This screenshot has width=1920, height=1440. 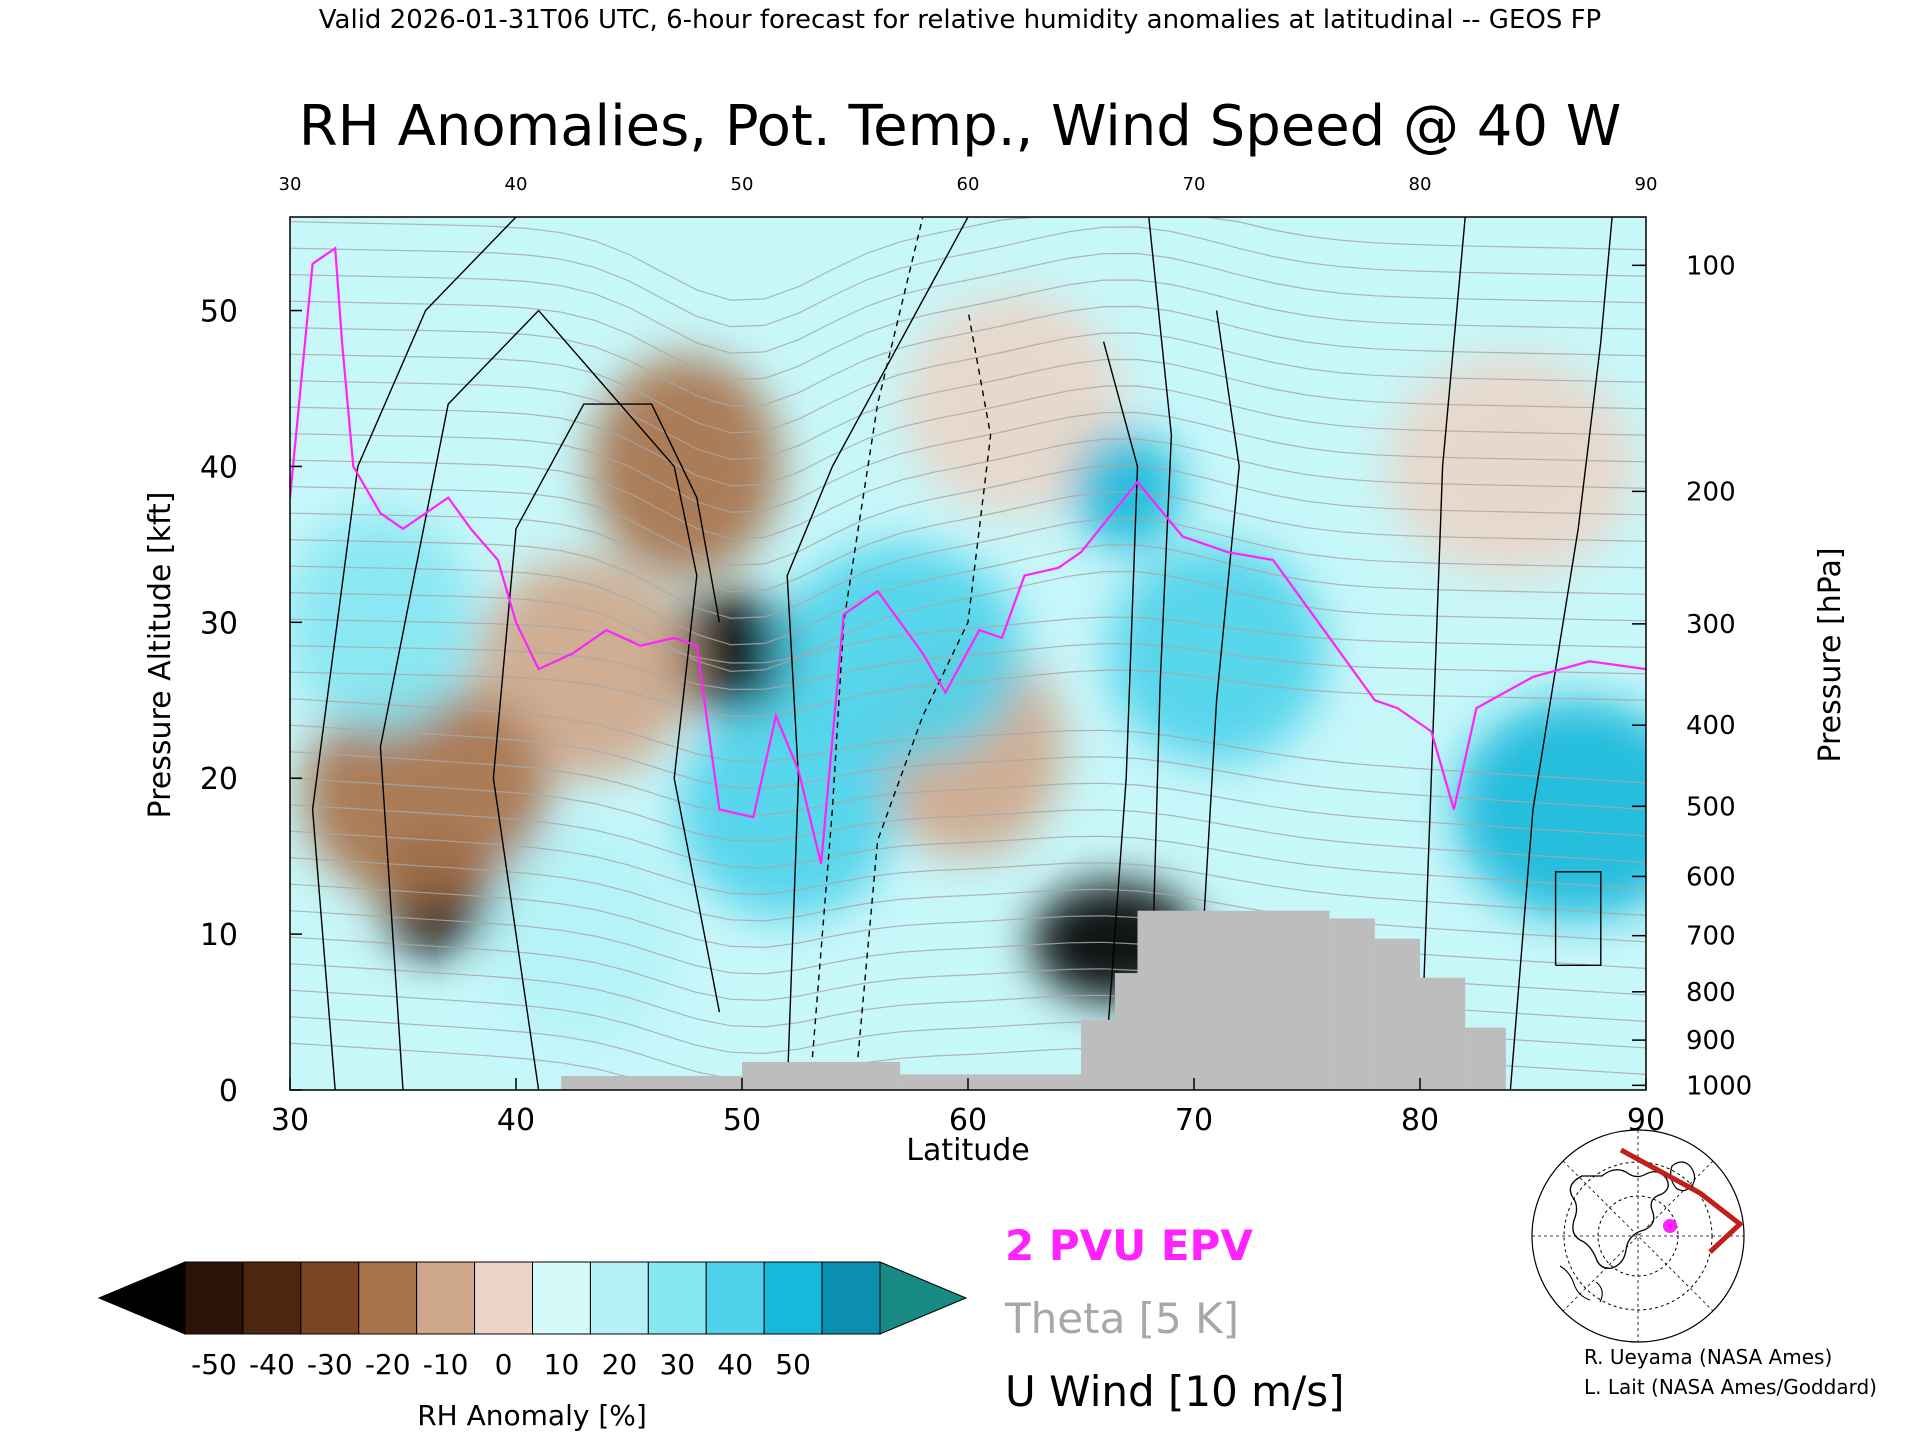 I want to click on x-top-tick-label: 70, so click(x=1194, y=184).